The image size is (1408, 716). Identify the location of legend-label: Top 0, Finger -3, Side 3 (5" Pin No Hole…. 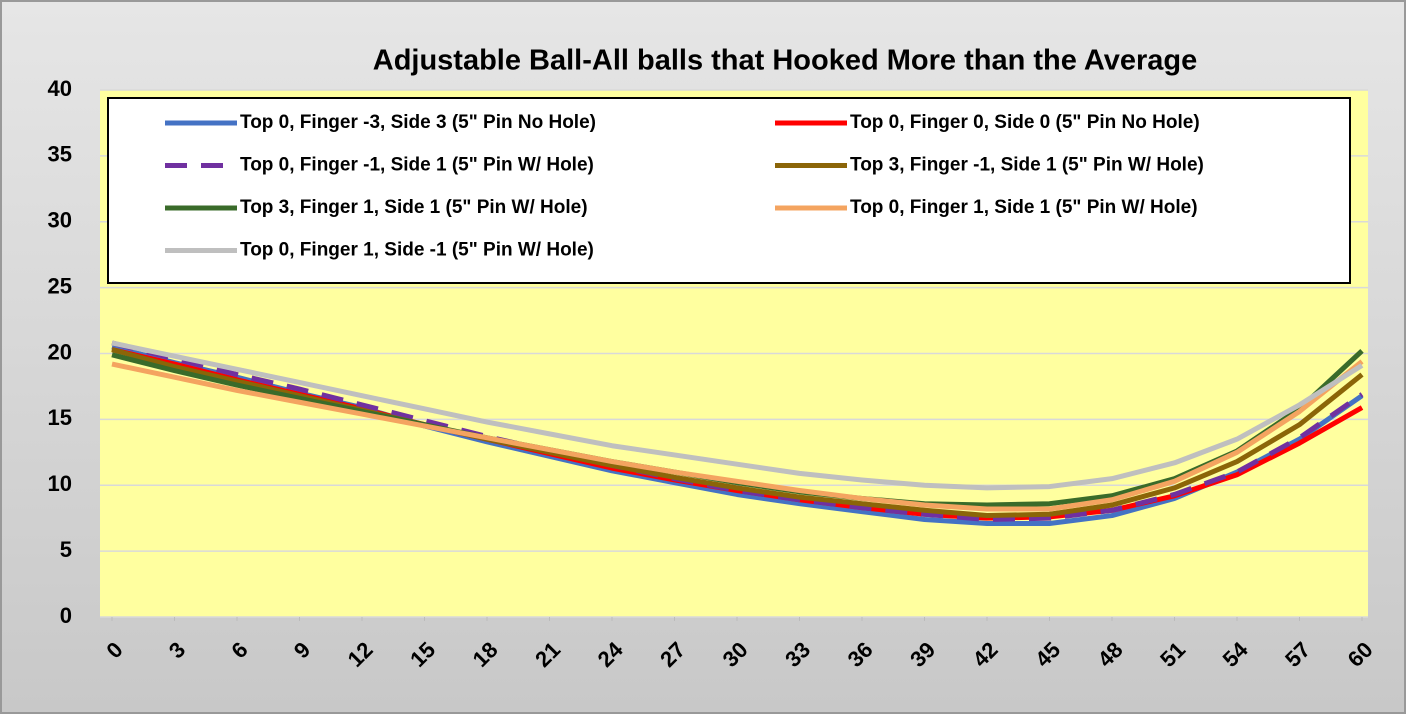
(418, 122).